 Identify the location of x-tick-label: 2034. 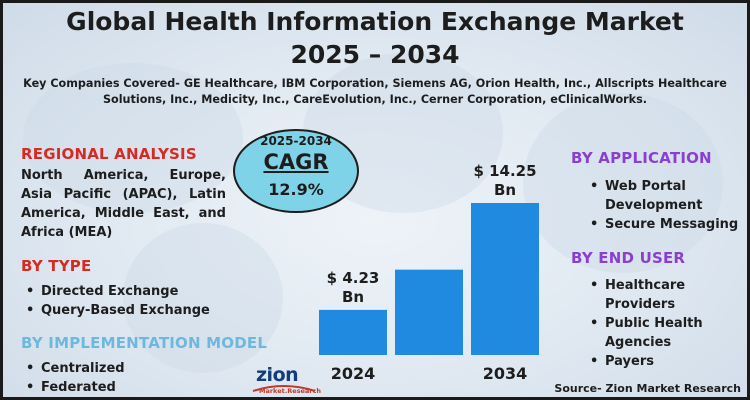
(505, 373).